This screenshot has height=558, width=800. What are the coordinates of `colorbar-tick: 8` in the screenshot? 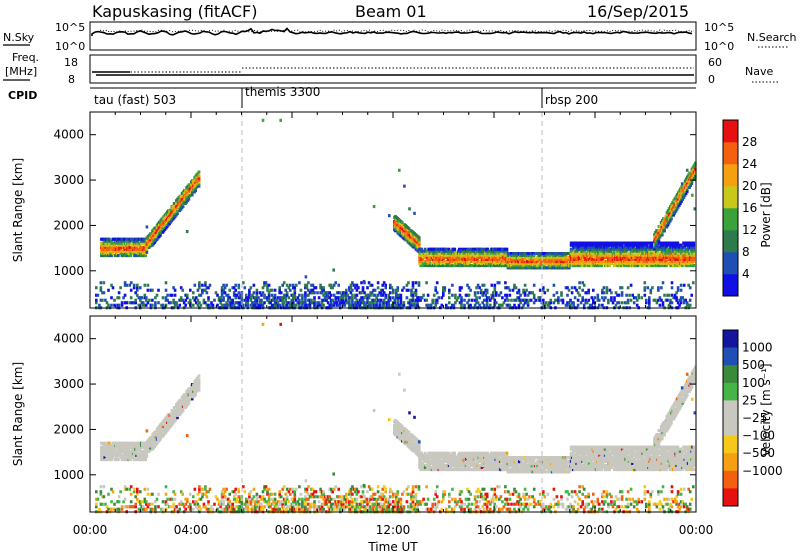 It's located at (746, 252).